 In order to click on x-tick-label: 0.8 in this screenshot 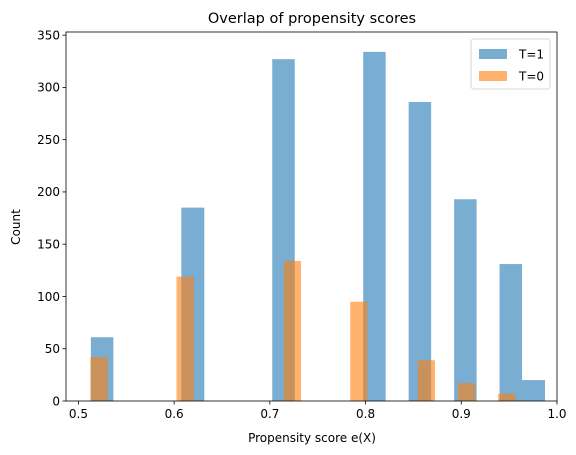, I will do `click(365, 414)`.